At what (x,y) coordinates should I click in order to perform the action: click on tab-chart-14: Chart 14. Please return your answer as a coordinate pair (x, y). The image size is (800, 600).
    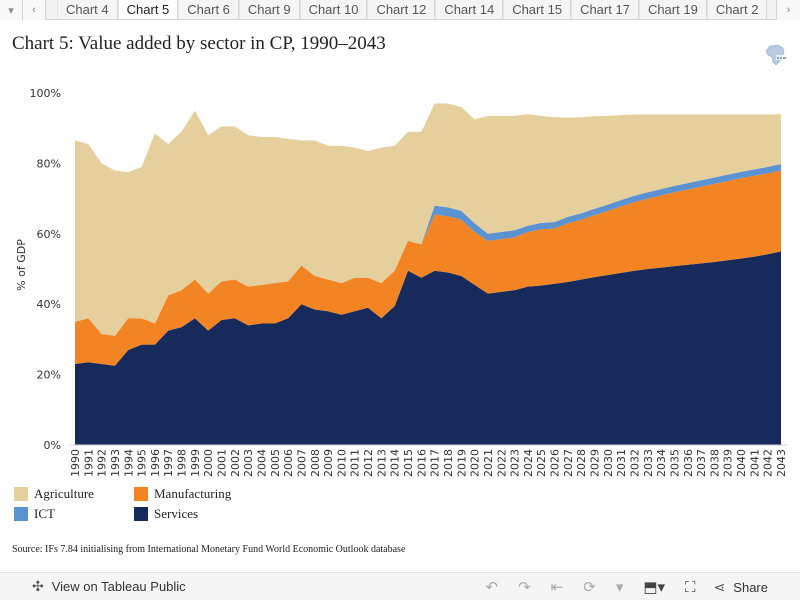
    Looking at the image, I should click on (469, 9).